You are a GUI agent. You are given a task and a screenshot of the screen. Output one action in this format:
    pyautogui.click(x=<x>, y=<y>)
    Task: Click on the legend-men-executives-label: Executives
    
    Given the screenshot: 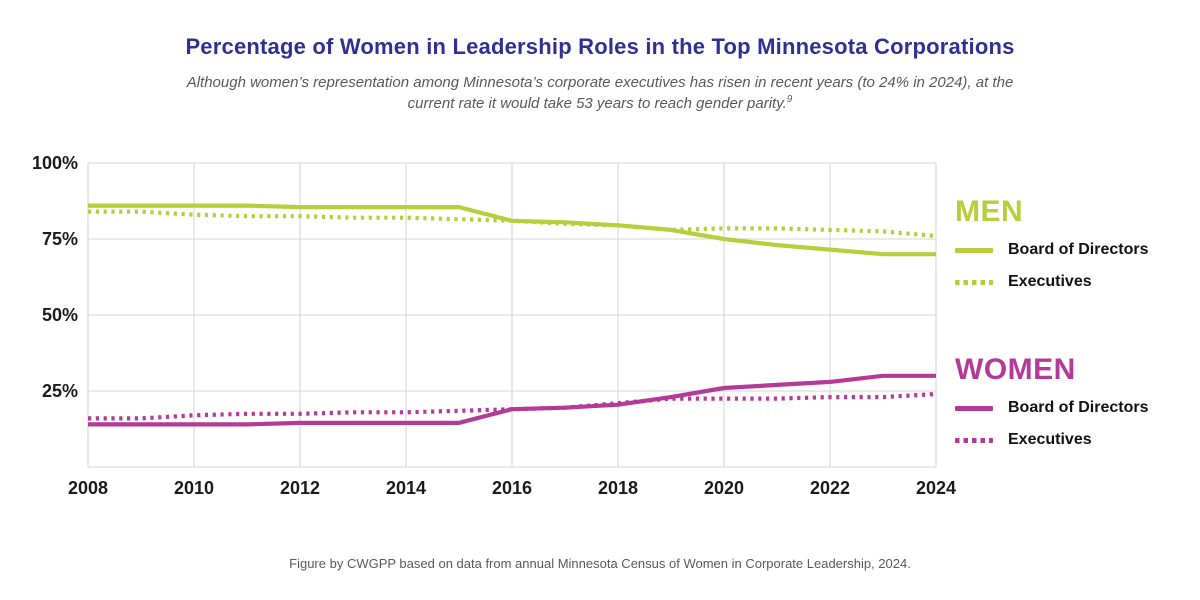 What is the action you would take?
    pyautogui.click(x=1050, y=281)
    